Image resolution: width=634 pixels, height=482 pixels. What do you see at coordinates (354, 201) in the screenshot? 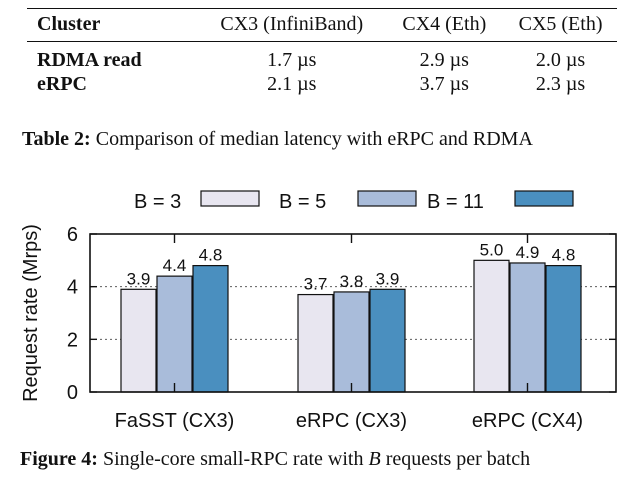
I see `chart-legend: B = 3 B = 5 B = 11` at bounding box center [354, 201].